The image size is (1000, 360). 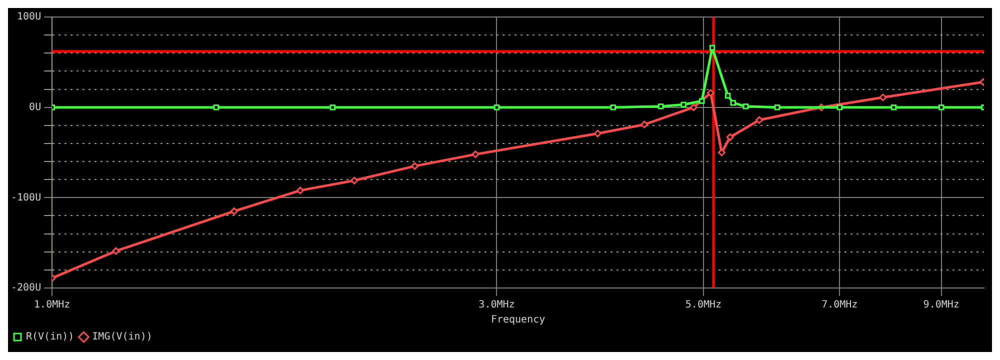 What do you see at coordinates (26, 288) in the screenshot?
I see `y-tick-label: -200U` at bounding box center [26, 288].